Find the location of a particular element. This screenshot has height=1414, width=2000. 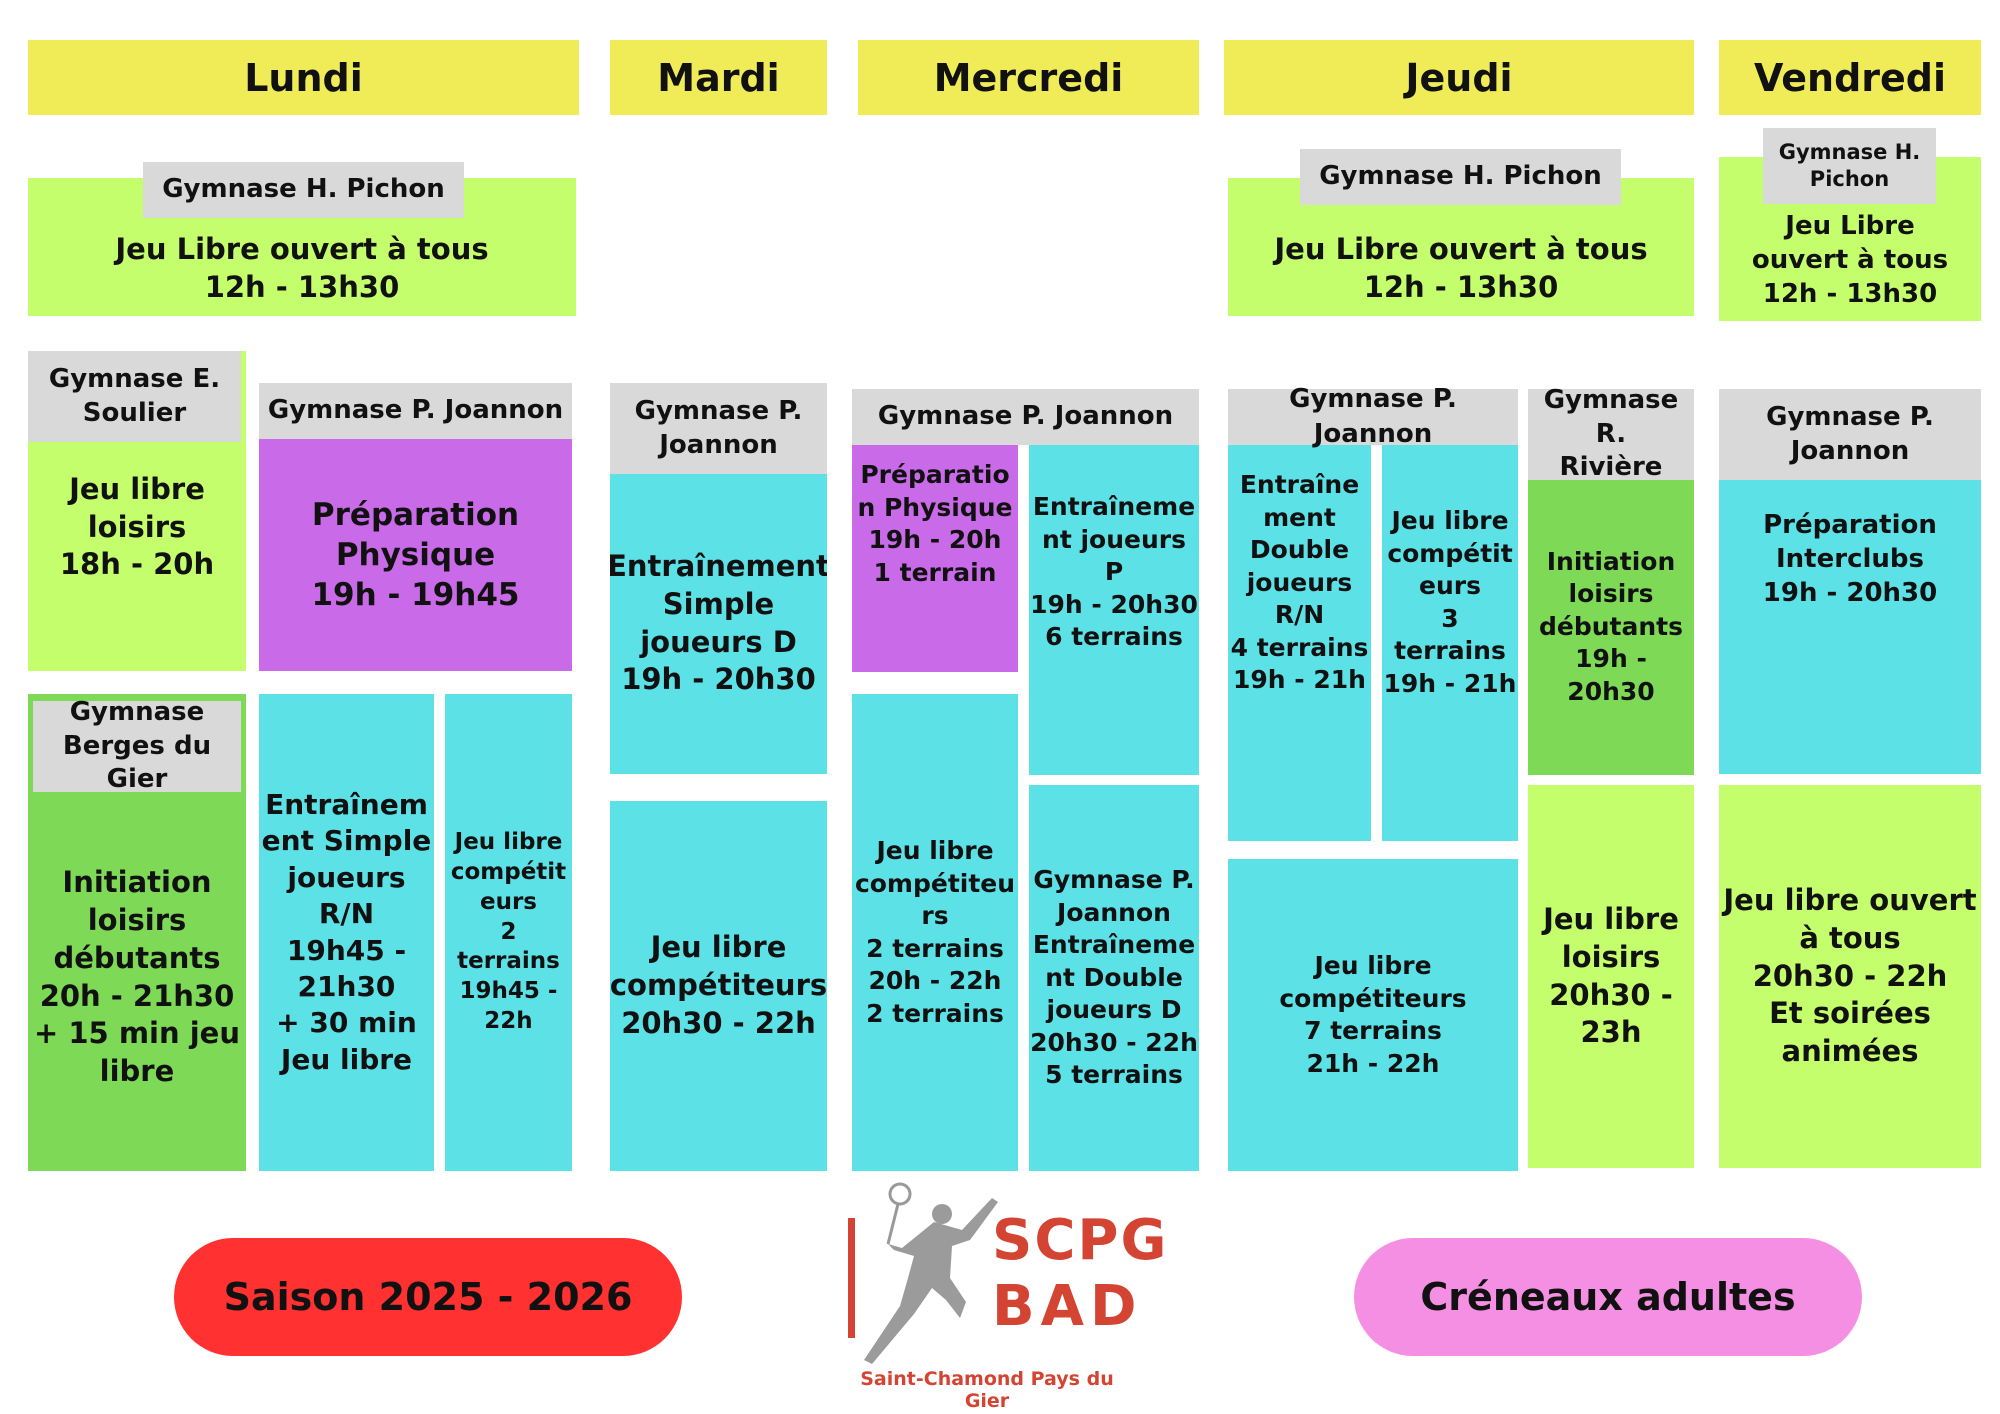

day-label: Mercredi is located at coordinates (1028, 77).